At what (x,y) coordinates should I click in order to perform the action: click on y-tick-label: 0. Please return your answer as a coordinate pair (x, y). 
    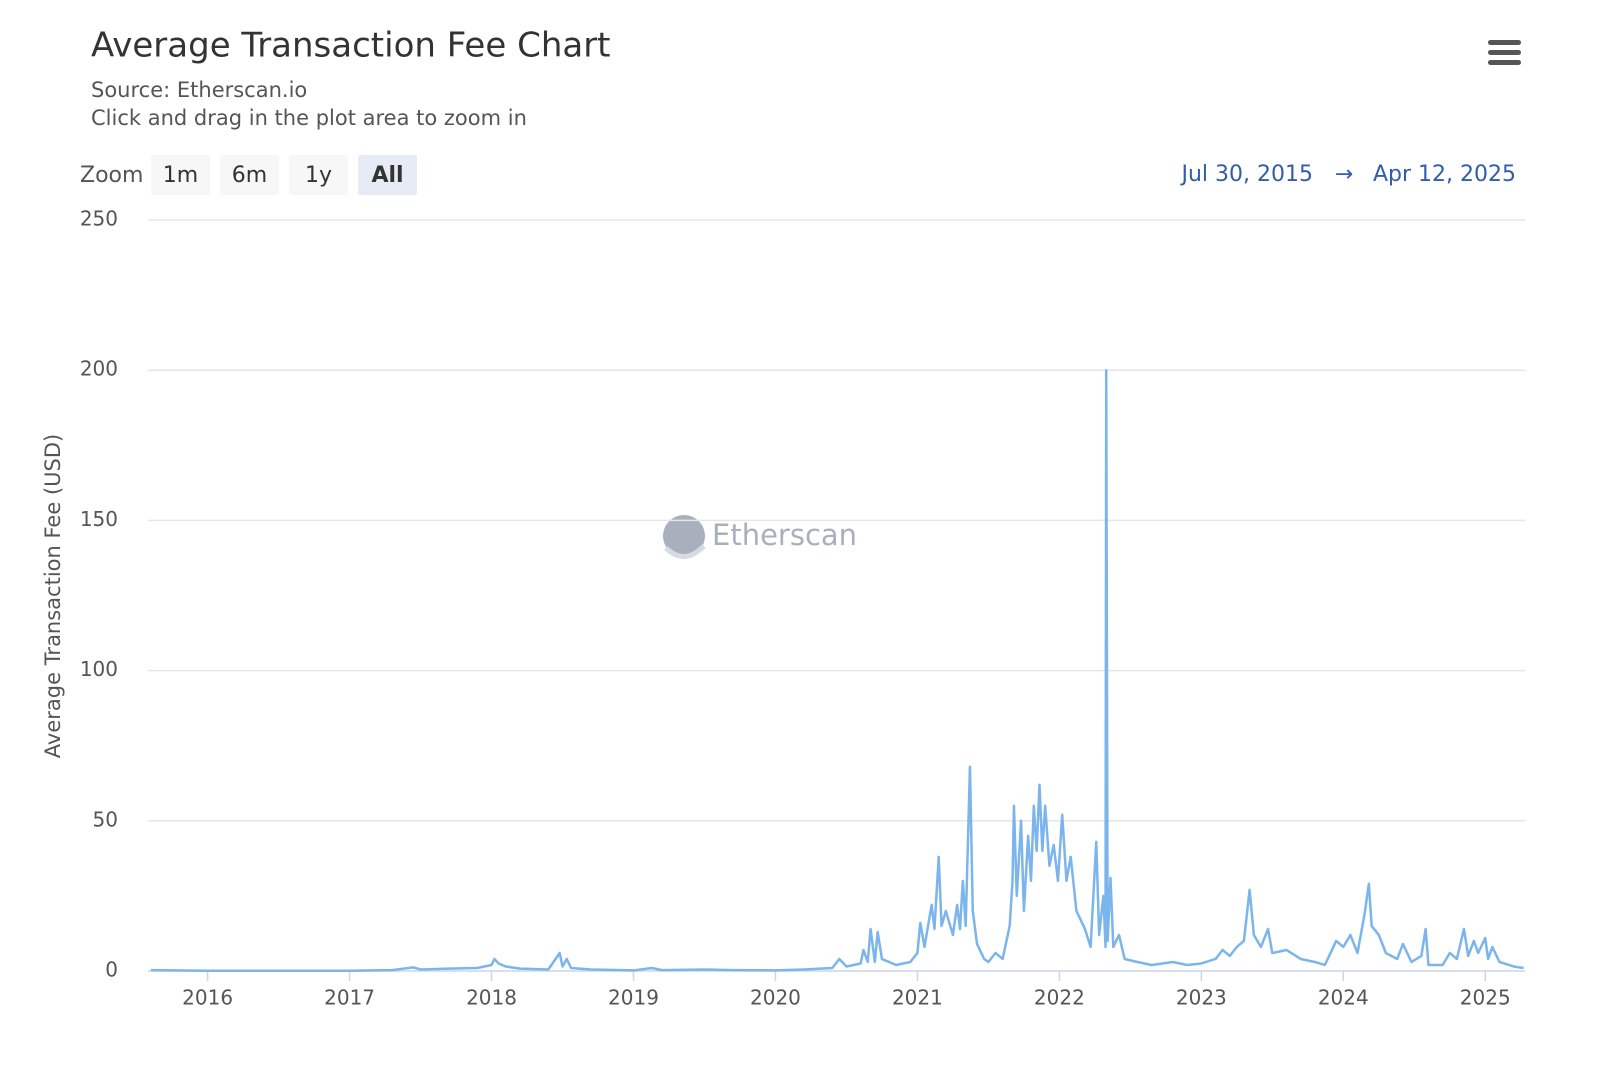
    Looking at the image, I should click on (111, 970).